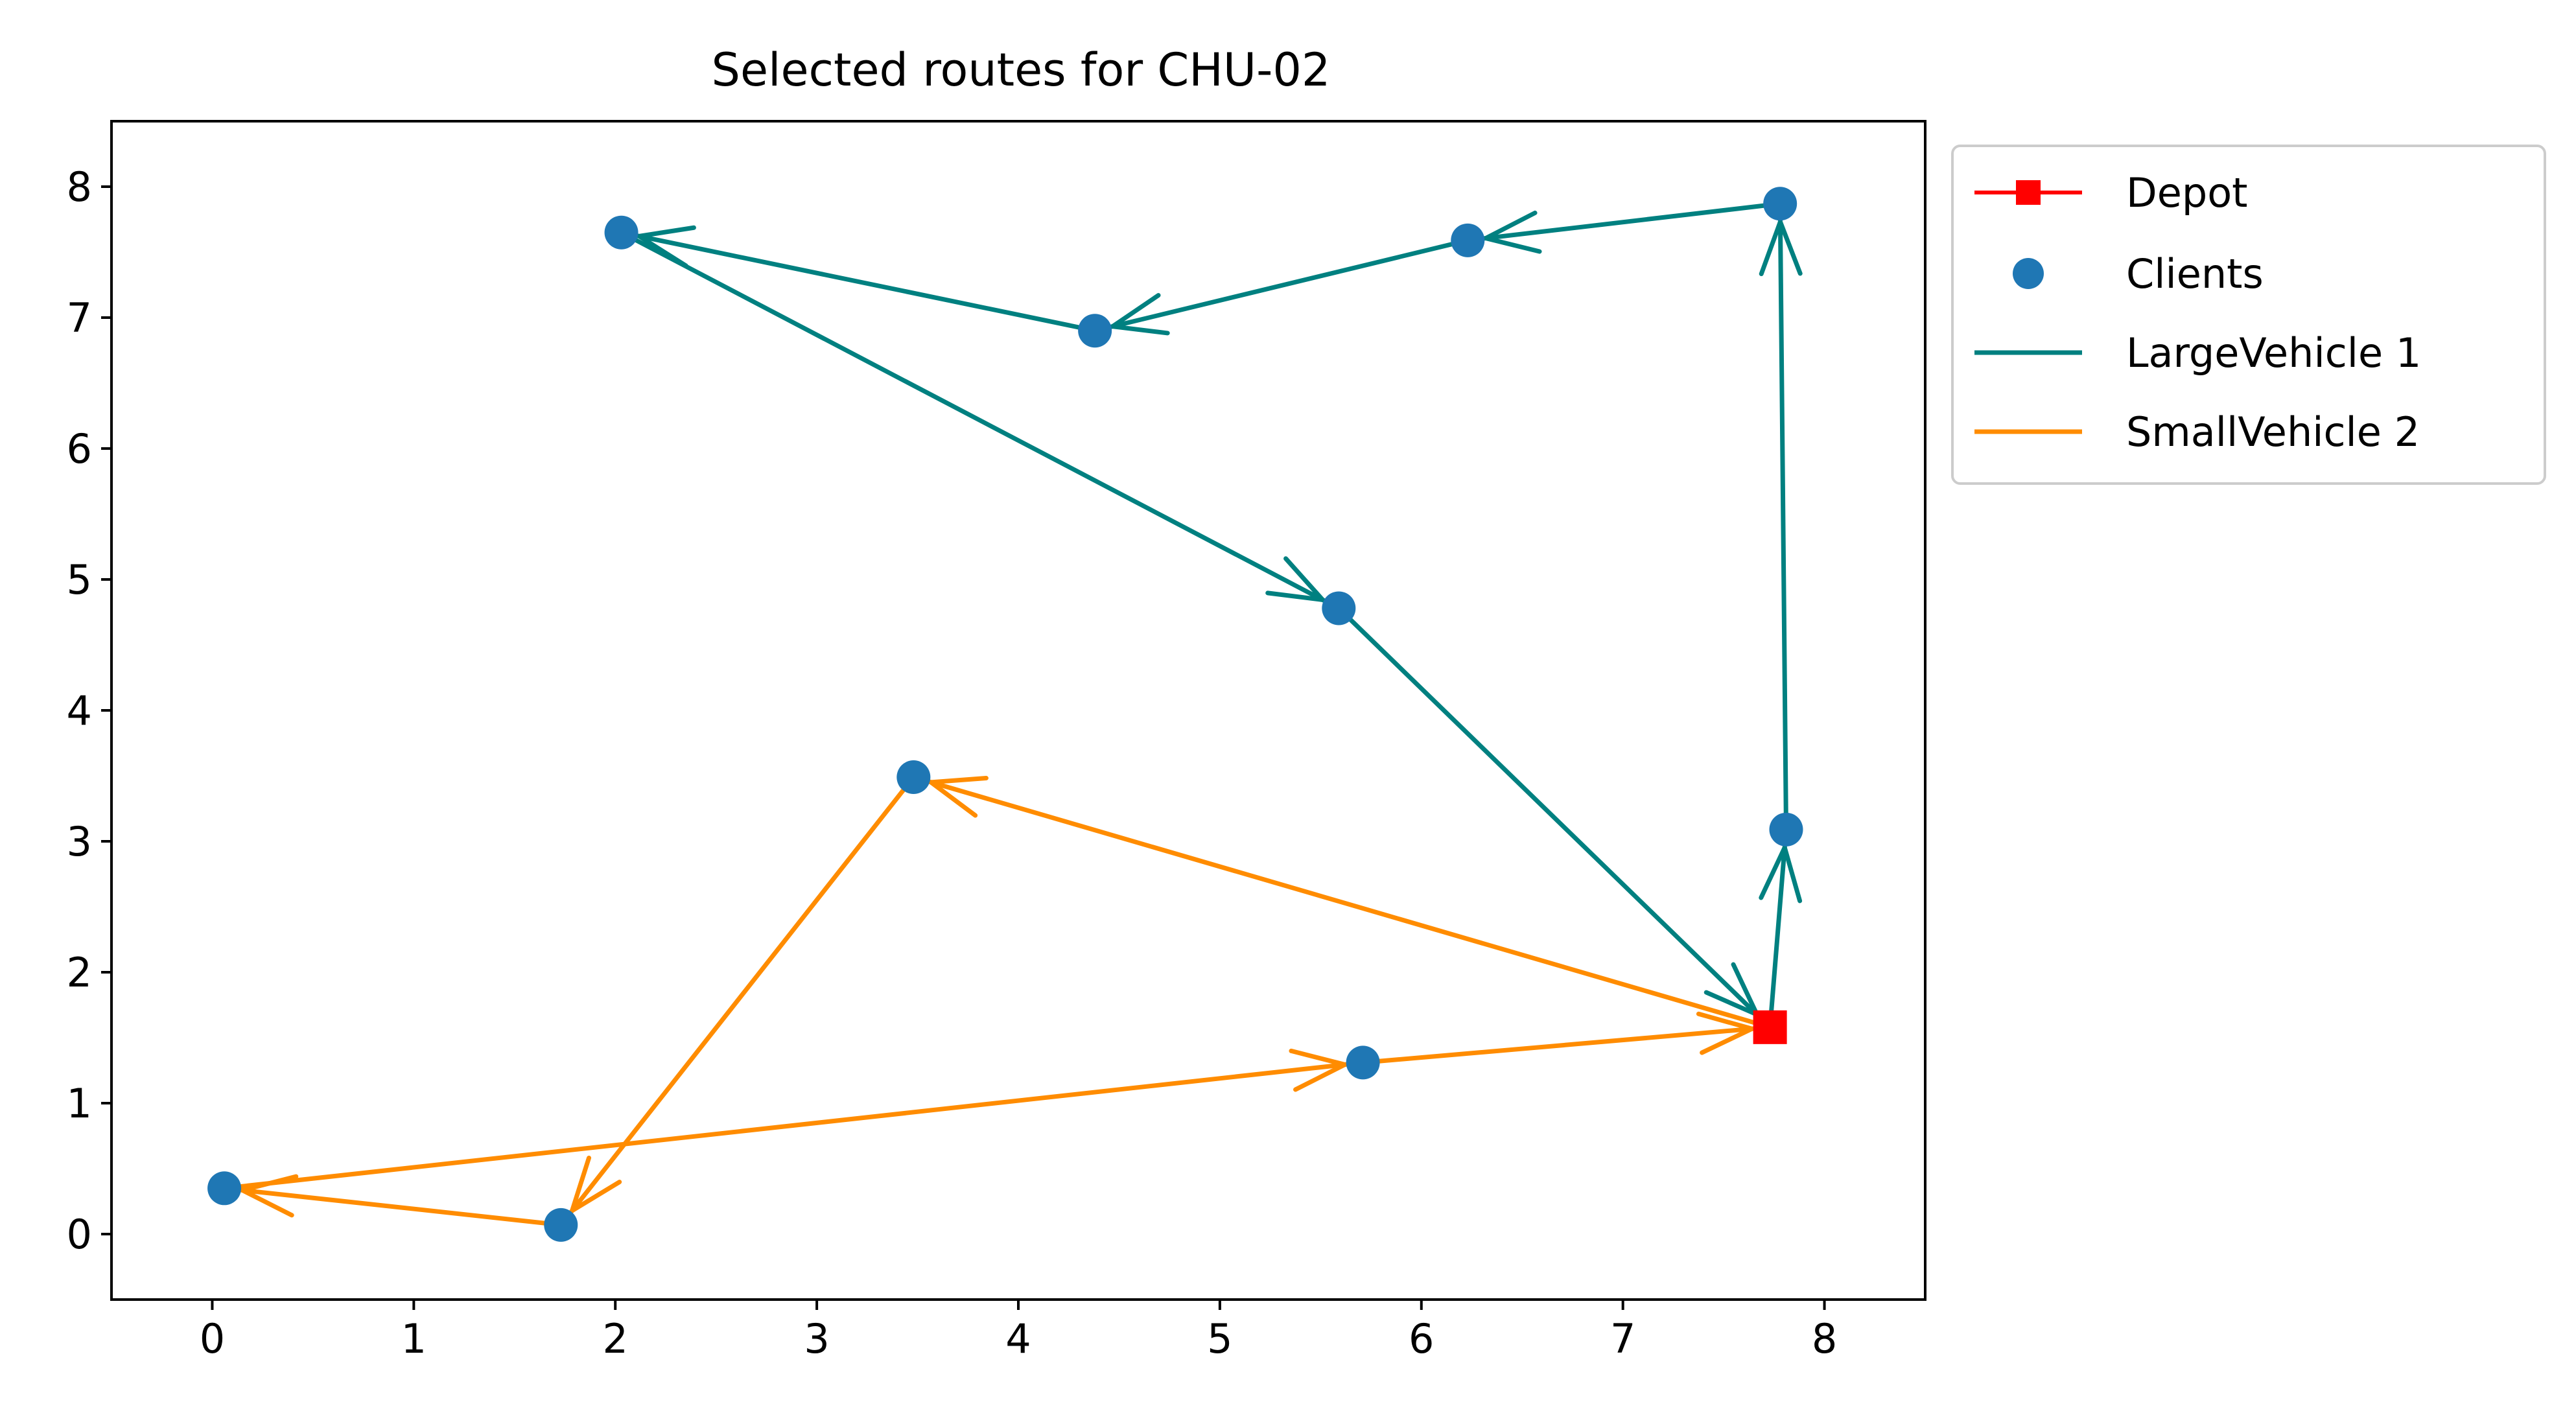 This screenshot has width=2576, height=1424. I want to click on legend-item-route-1: LargeVehicle 1, so click(2197, 353).